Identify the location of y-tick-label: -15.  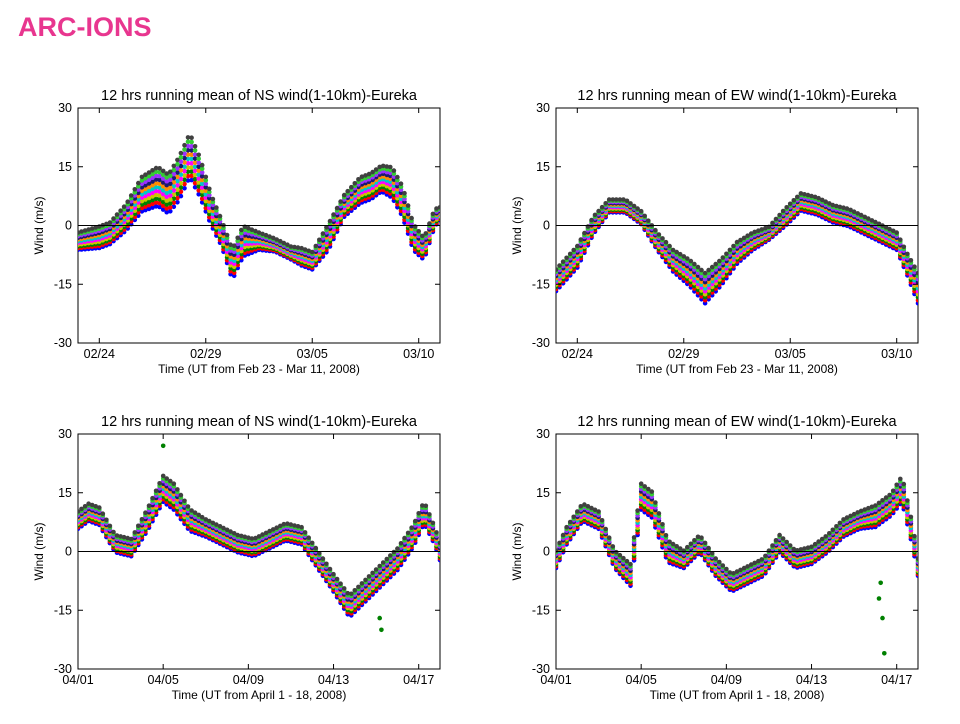
(63, 610).